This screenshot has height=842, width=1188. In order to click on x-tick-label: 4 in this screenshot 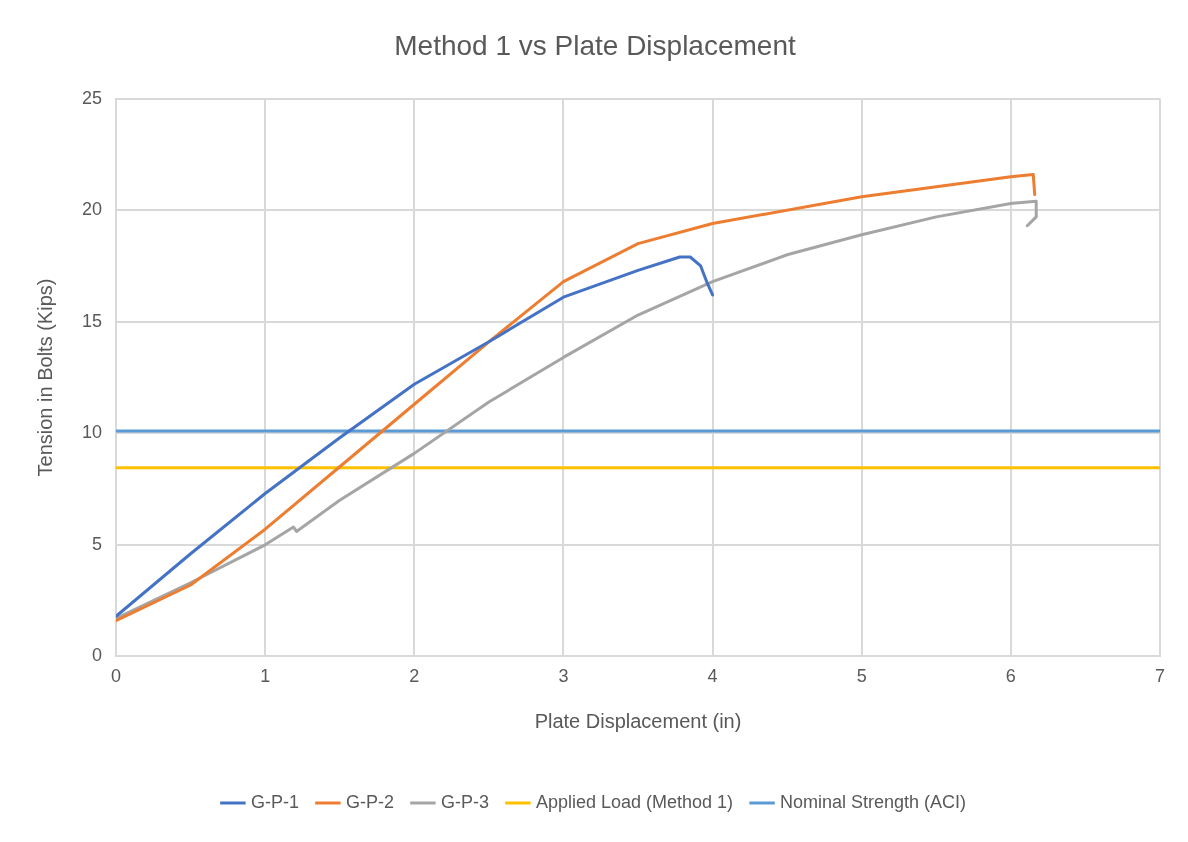, I will do `click(712, 676)`.